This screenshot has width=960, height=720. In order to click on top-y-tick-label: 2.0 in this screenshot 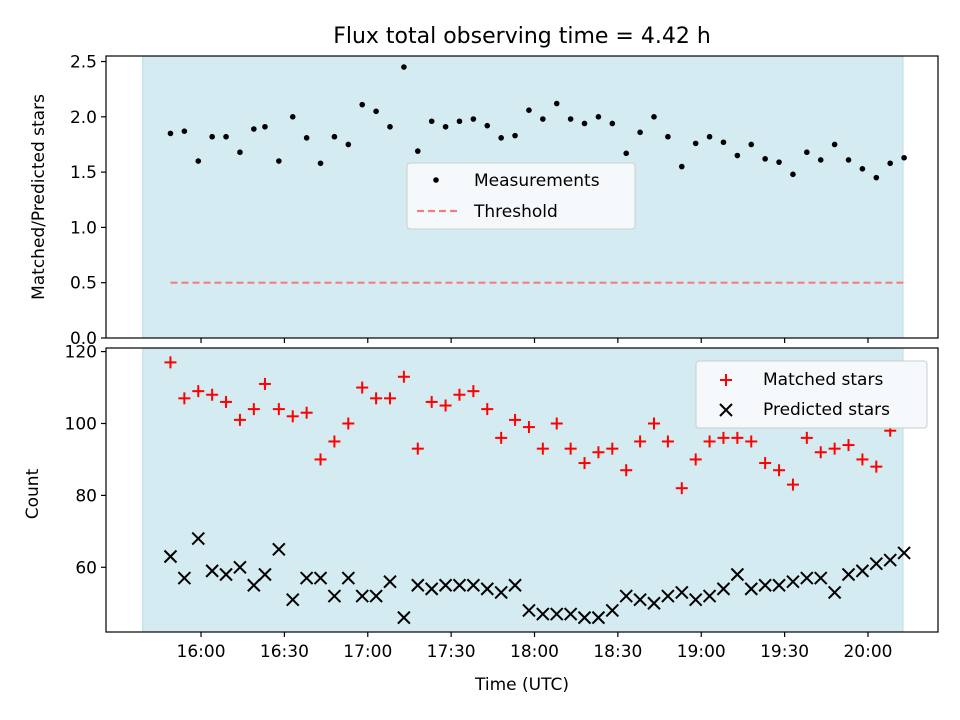, I will do `click(83, 118)`.